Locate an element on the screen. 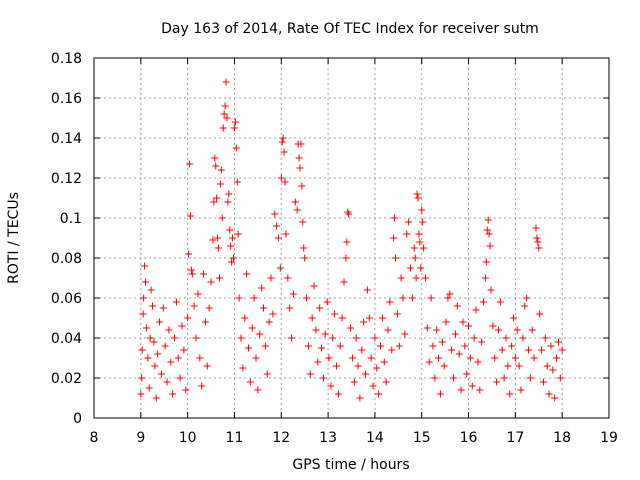 The height and width of the screenshot is (480, 640). y-tick-label: 0.02 is located at coordinates (66, 379).